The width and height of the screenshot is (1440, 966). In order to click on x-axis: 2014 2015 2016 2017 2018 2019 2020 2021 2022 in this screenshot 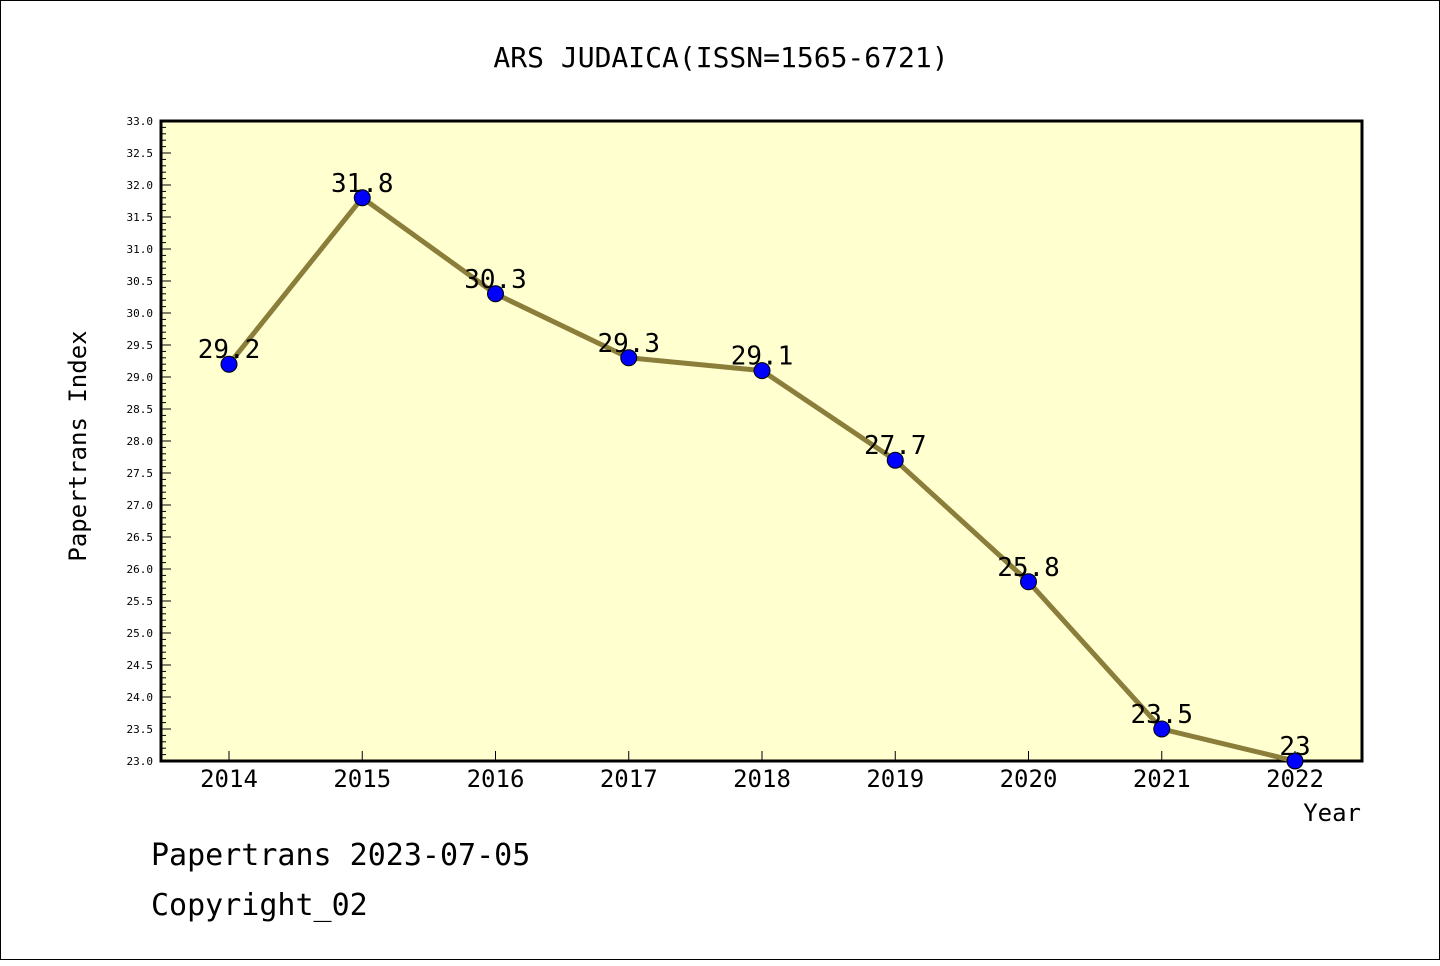, I will do `click(762, 772)`.